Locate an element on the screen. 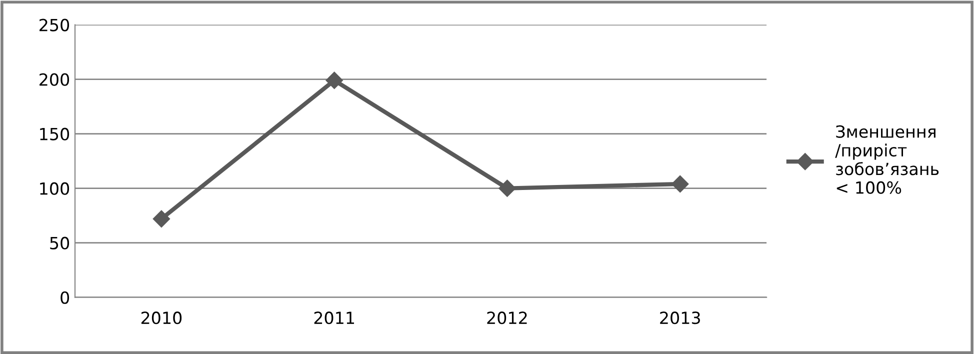 The image size is (974, 354). x-tick-label: 2013 is located at coordinates (680, 318).